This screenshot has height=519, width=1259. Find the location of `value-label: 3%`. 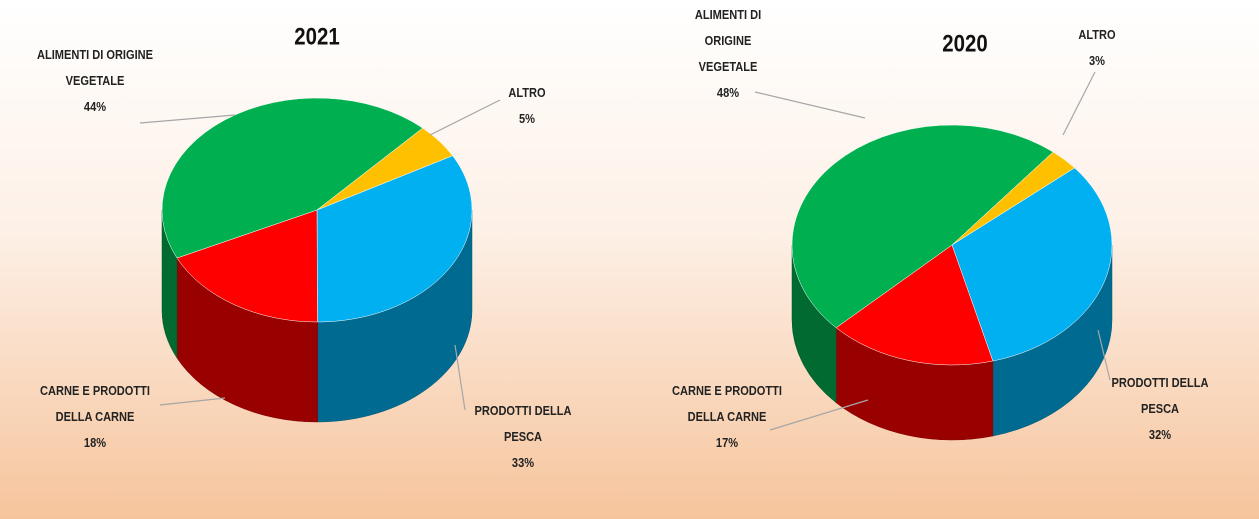

value-label: 3% is located at coordinates (1097, 60).